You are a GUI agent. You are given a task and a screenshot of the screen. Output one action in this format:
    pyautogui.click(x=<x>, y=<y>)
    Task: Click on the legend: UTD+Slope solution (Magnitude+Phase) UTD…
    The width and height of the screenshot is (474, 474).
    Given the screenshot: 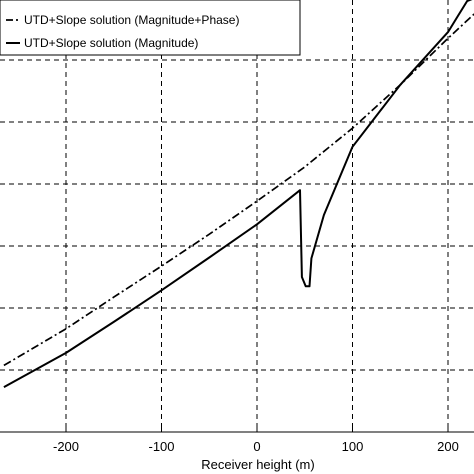 What is the action you would take?
    pyautogui.click(x=150, y=28)
    